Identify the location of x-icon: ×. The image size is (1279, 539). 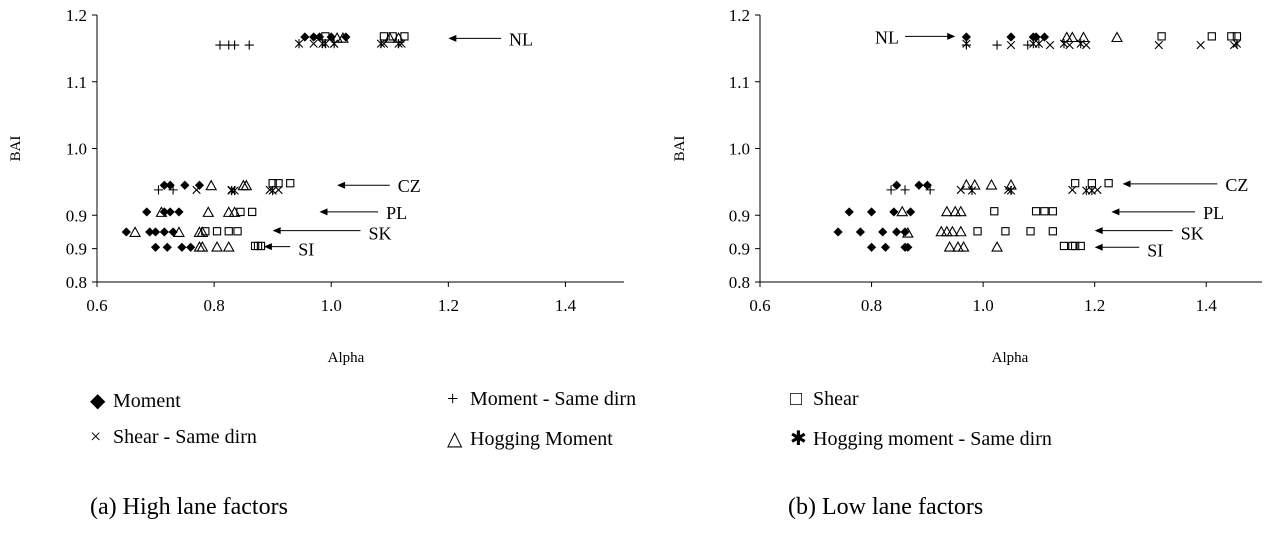
(96, 437).